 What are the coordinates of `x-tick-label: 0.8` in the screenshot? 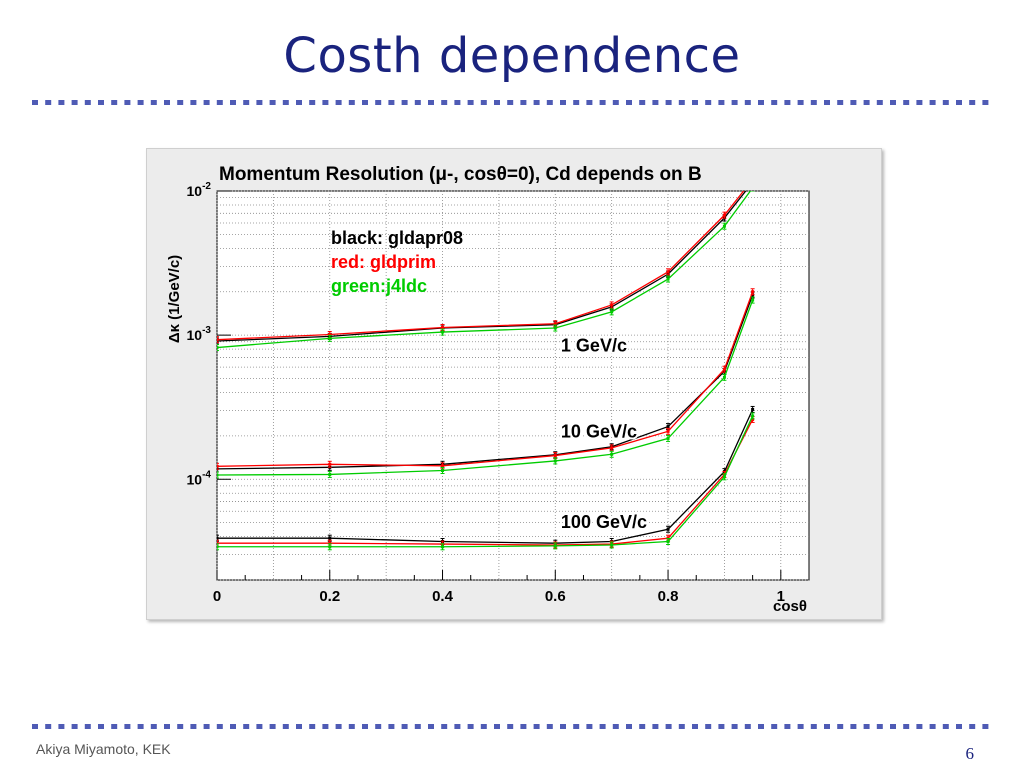 It's located at (668, 596).